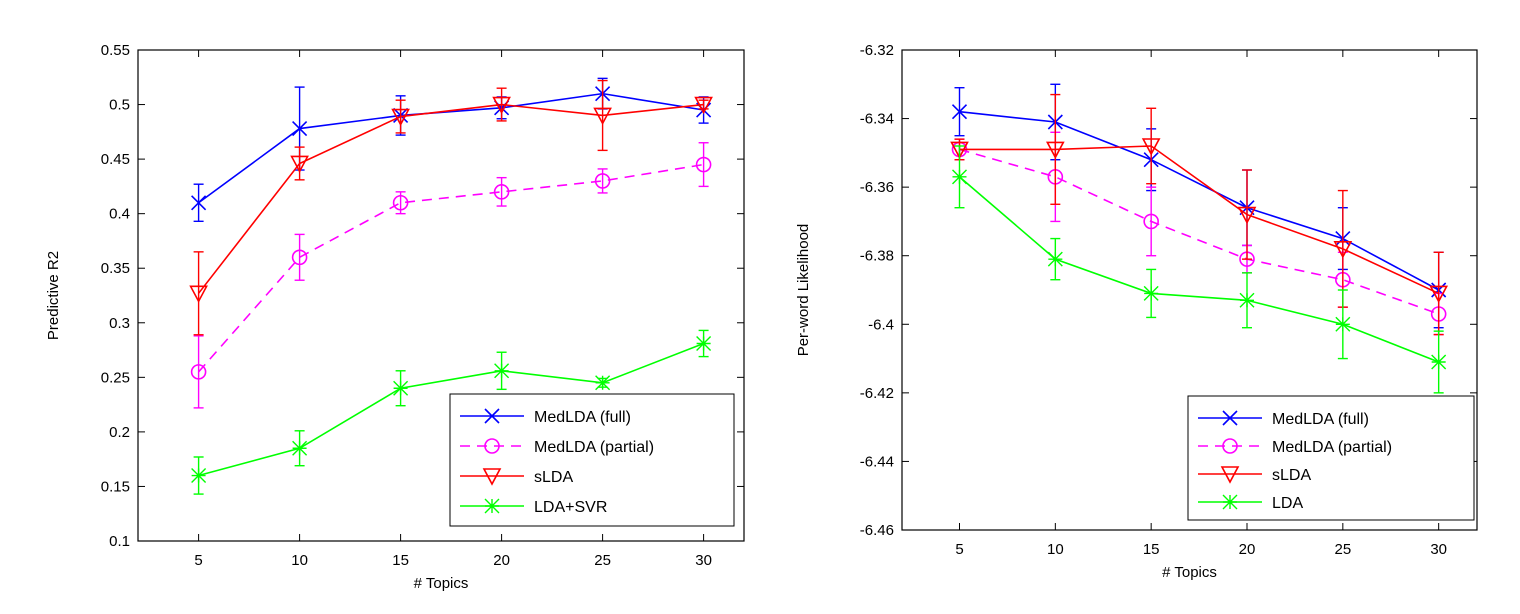 This screenshot has width=1520, height=614. What do you see at coordinates (1438, 549) in the screenshot?
I see `x-tick-label: 30` at bounding box center [1438, 549].